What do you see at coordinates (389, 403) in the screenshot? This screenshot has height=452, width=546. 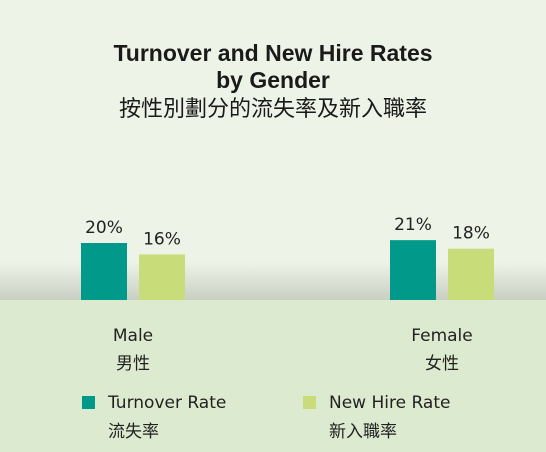 I see `legend-label: New Hire Rate` at bounding box center [389, 403].